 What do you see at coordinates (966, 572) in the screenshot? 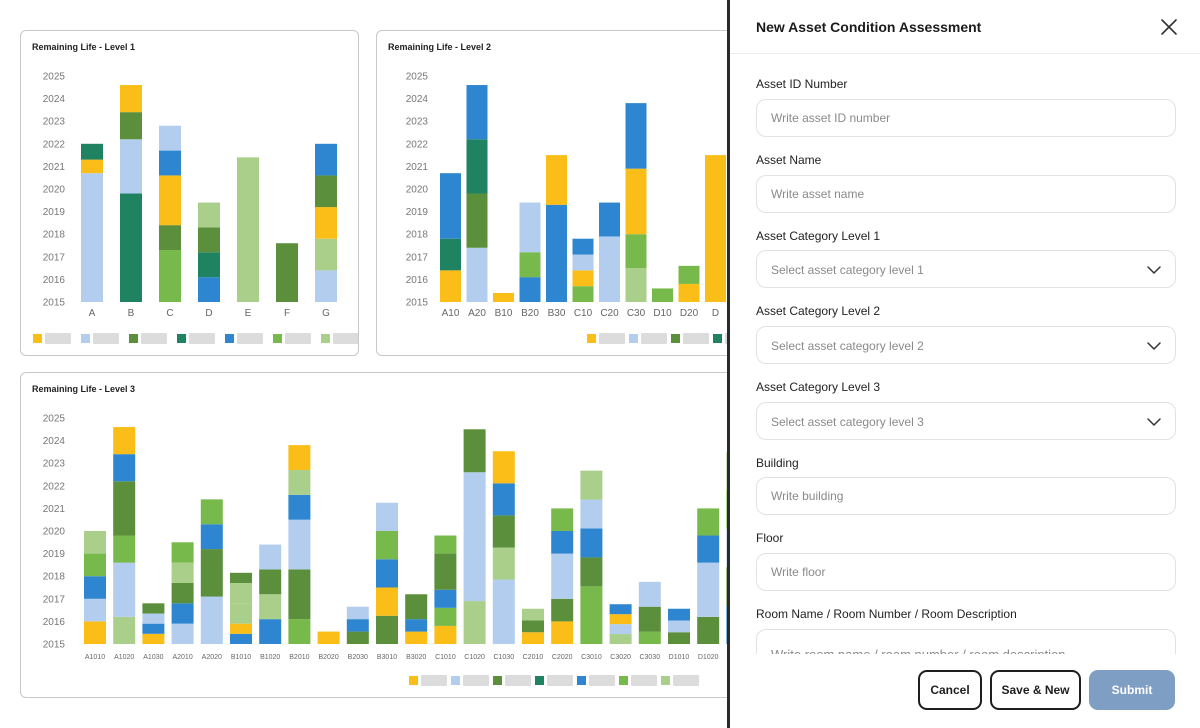
I see `floor-input` at bounding box center [966, 572].